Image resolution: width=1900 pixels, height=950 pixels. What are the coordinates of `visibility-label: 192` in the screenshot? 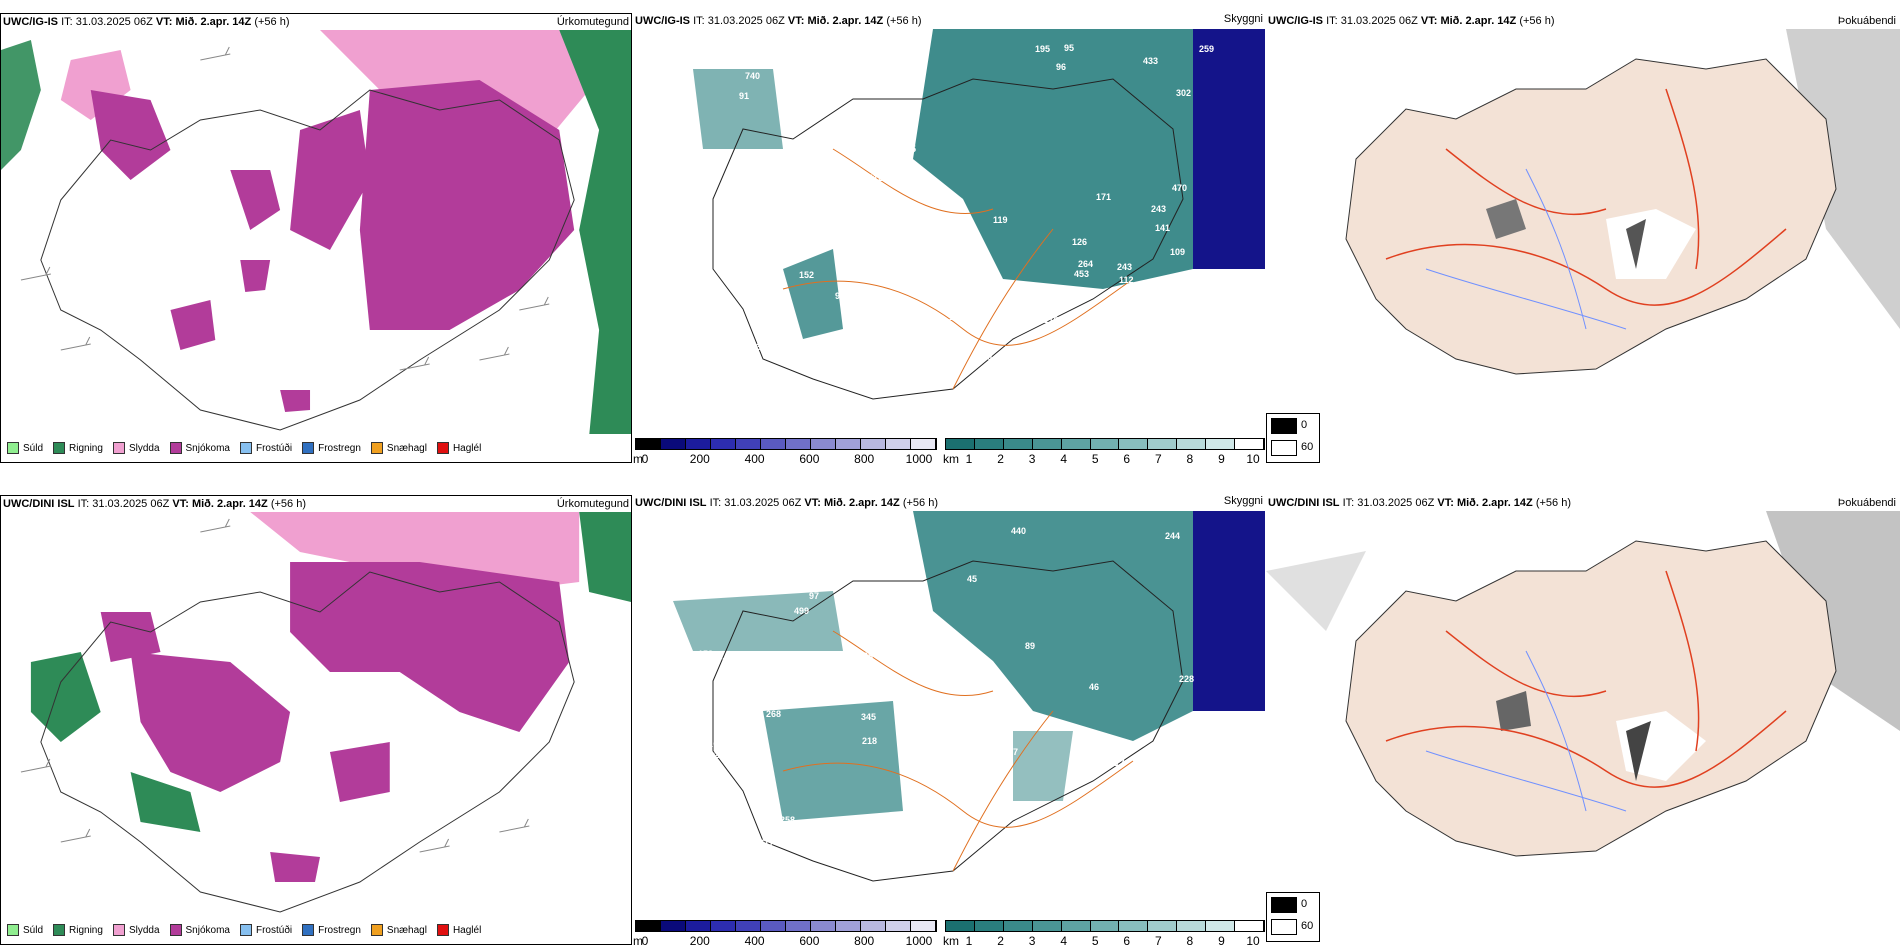 It's located at (1125, 839).